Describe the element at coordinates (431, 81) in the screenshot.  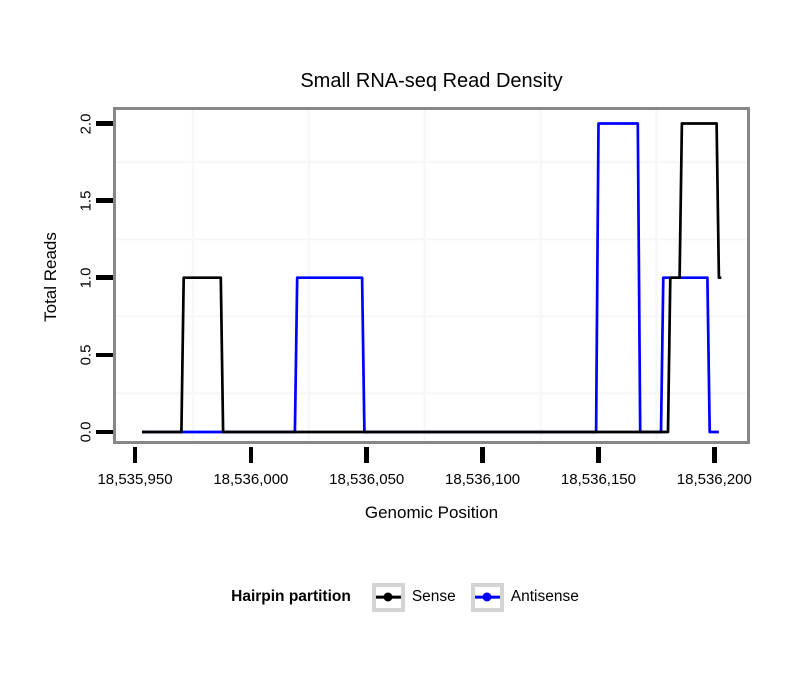
I see `chart-title: Small RNA-seq Read Density` at that location.